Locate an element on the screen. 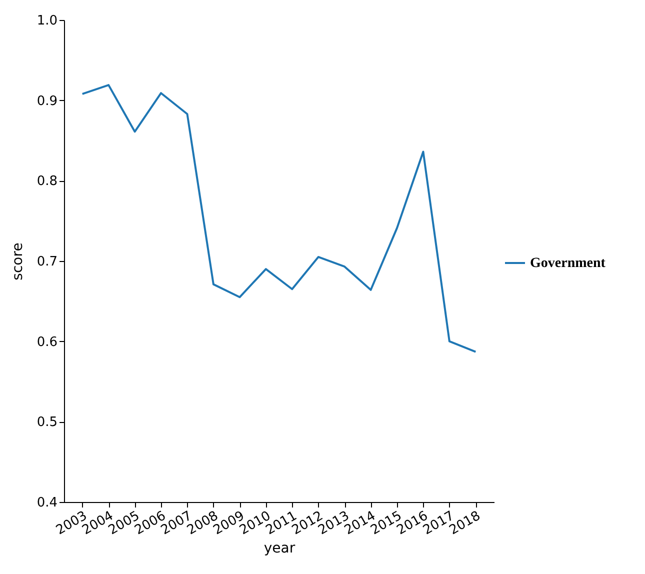 The height and width of the screenshot is (574, 645). y-tick-label: 1.0 is located at coordinates (47, 21).